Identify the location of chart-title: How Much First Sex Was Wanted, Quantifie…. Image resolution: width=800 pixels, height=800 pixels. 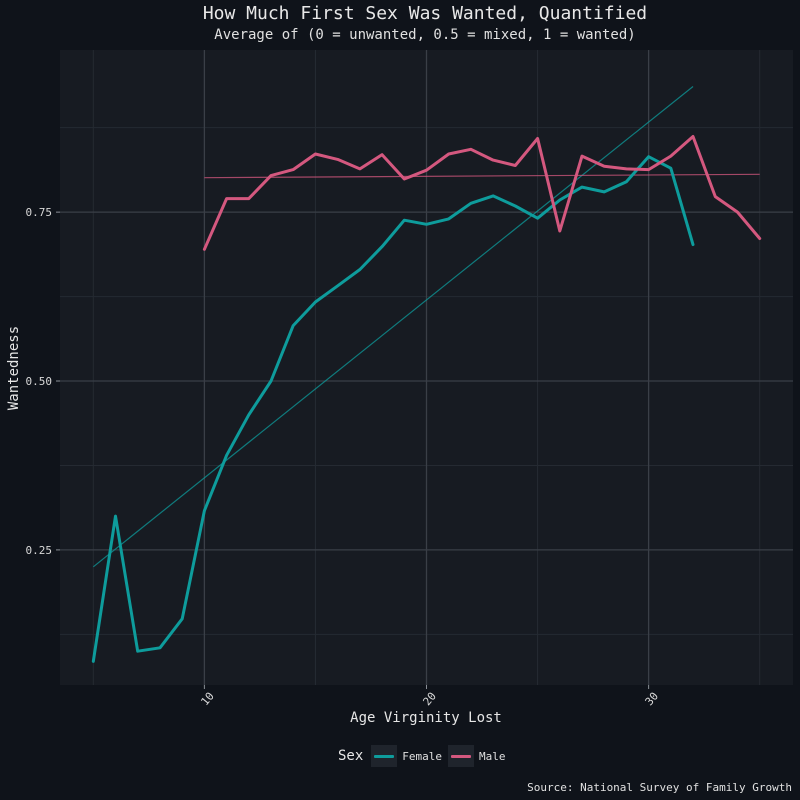
(425, 13).